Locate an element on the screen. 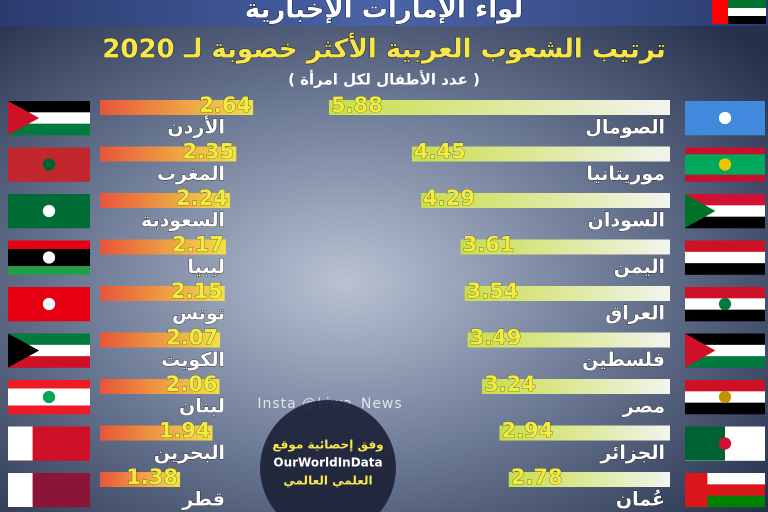 Image resolution: width=768 pixels, height=512 pixels. value-label: 4.29 is located at coordinates (449, 198).